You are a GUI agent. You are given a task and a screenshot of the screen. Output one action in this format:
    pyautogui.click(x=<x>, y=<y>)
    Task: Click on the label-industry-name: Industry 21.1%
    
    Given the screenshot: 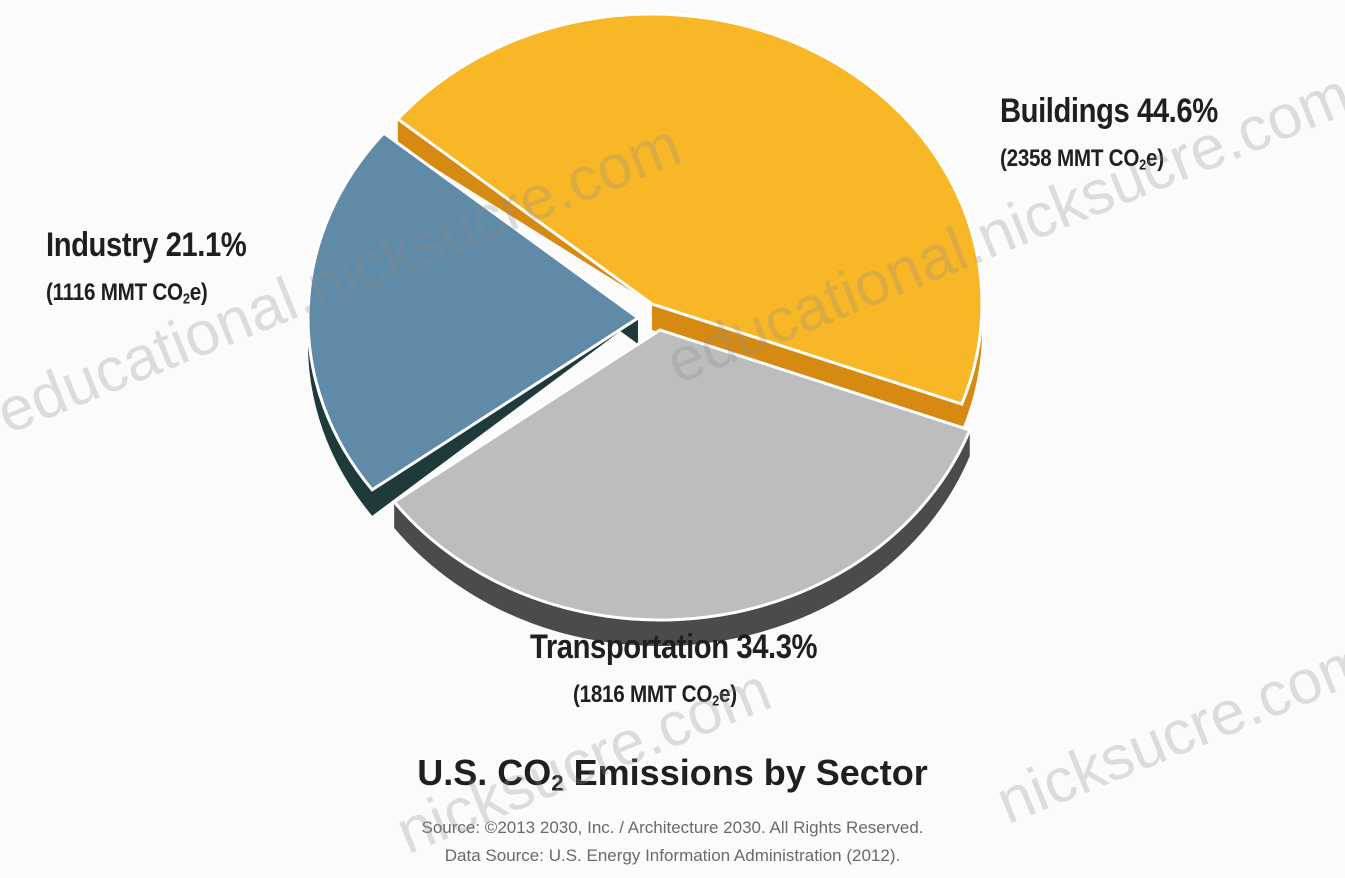 What is the action you would take?
    pyautogui.click(x=146, y=245)
    